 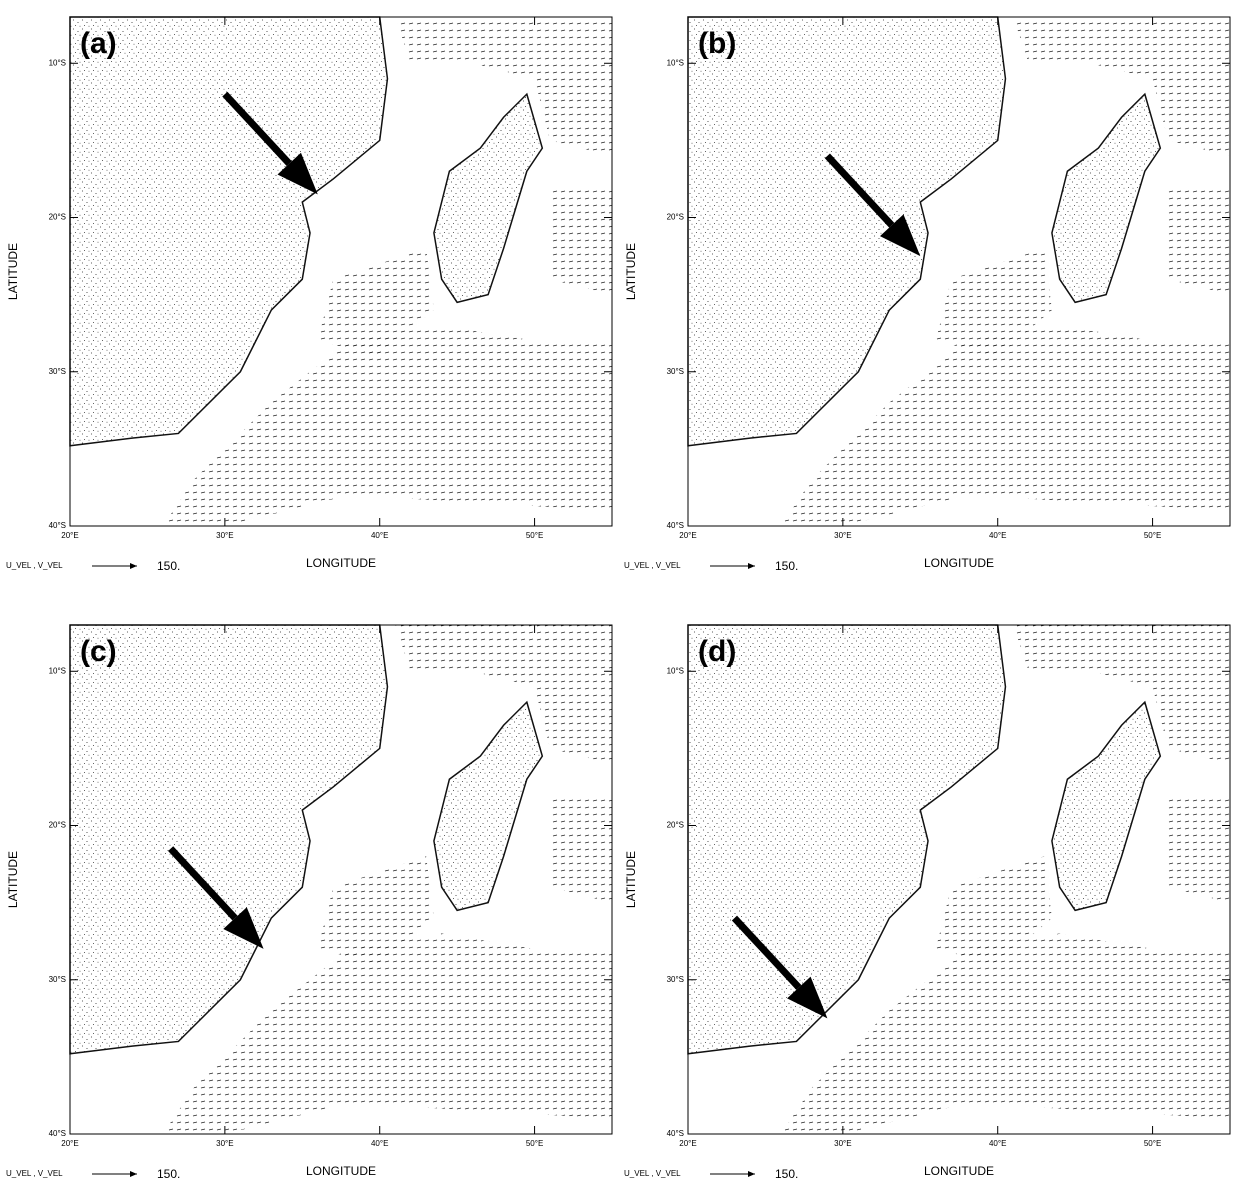 What do you see at coordinates (717, 651) in the screenshot?
I see `panel-label: (d)` at bounding box center [717, 651].